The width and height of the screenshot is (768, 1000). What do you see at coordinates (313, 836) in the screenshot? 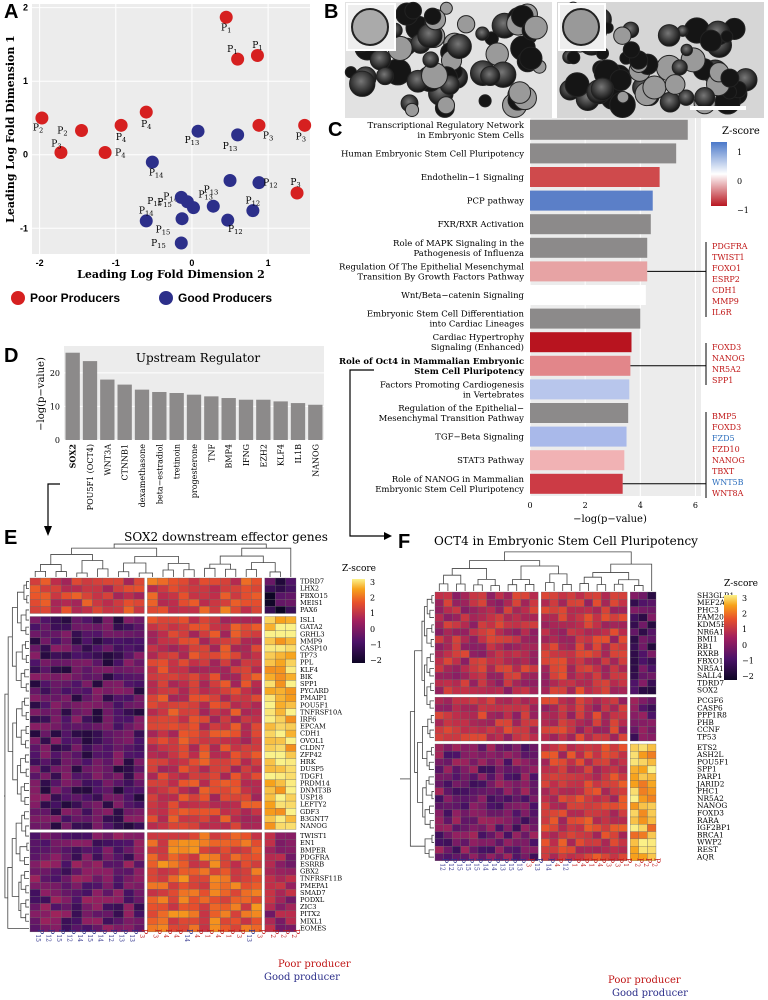
I see `gene-row-label: TWIST1` at bounding box center [313, 836].